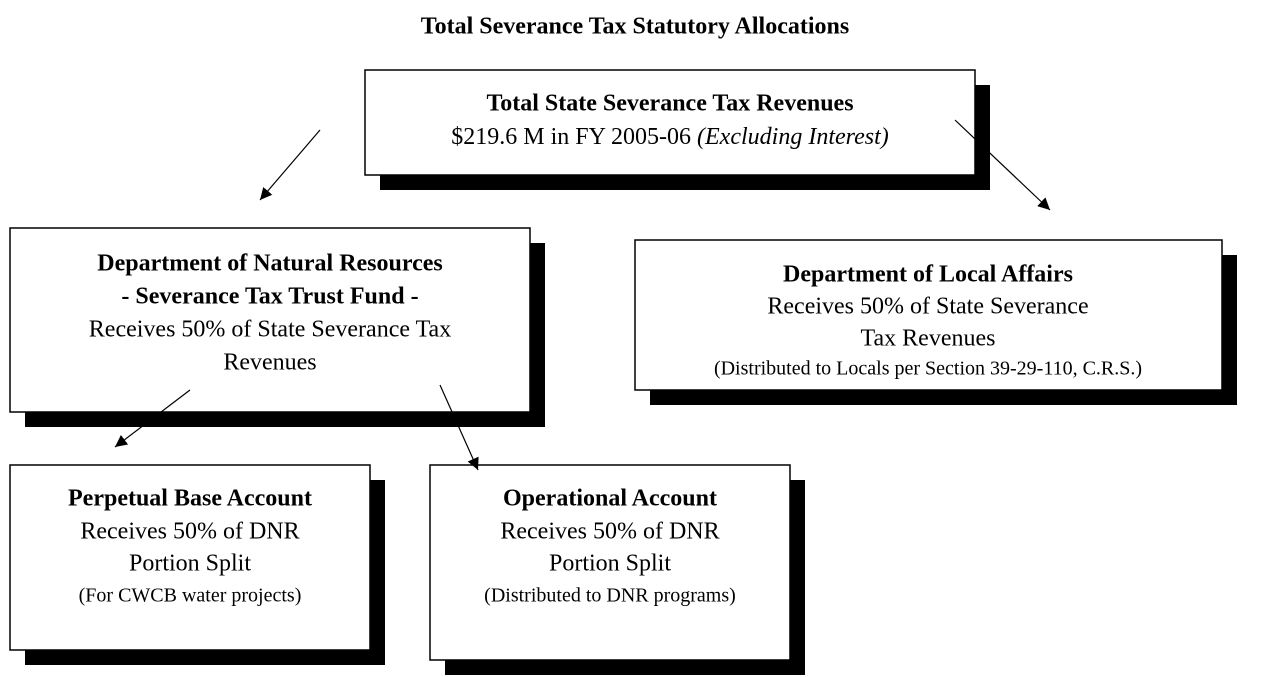 This screenshot has height=677, width=1270. What do you see at coordinates (793, 137) in the screenshot?
I see `node-note: (Excluding Interest)` at bounding box center [793, 137].